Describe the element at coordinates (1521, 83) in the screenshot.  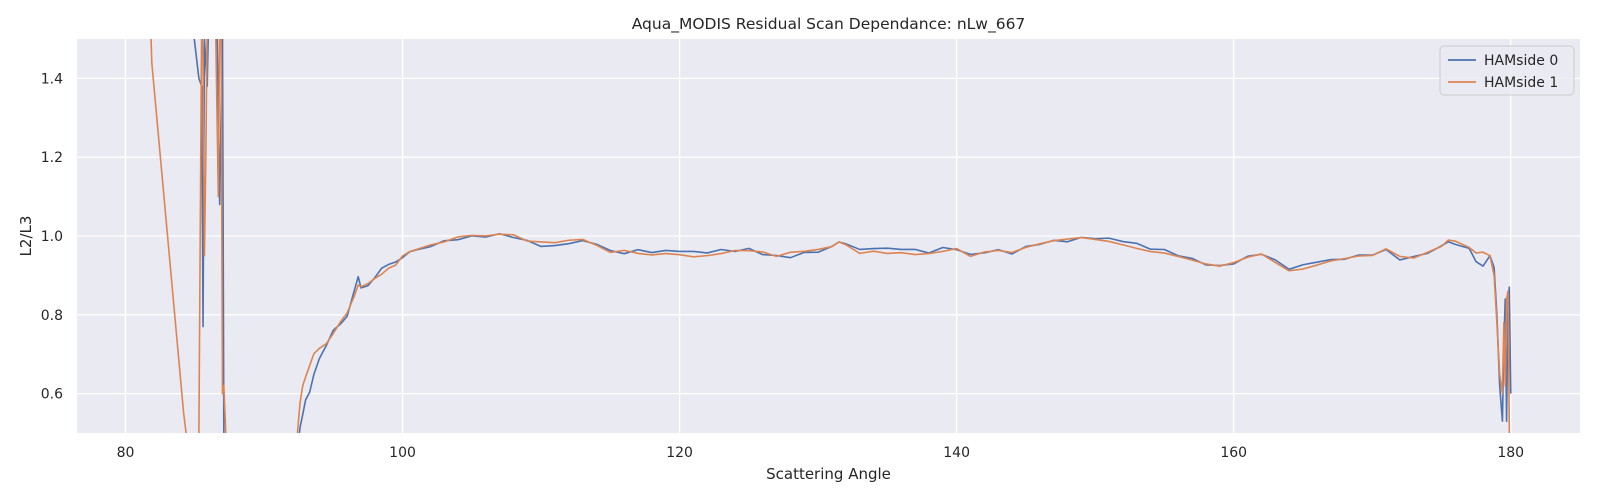
I see `legend-label: HAMside 1` at that location.